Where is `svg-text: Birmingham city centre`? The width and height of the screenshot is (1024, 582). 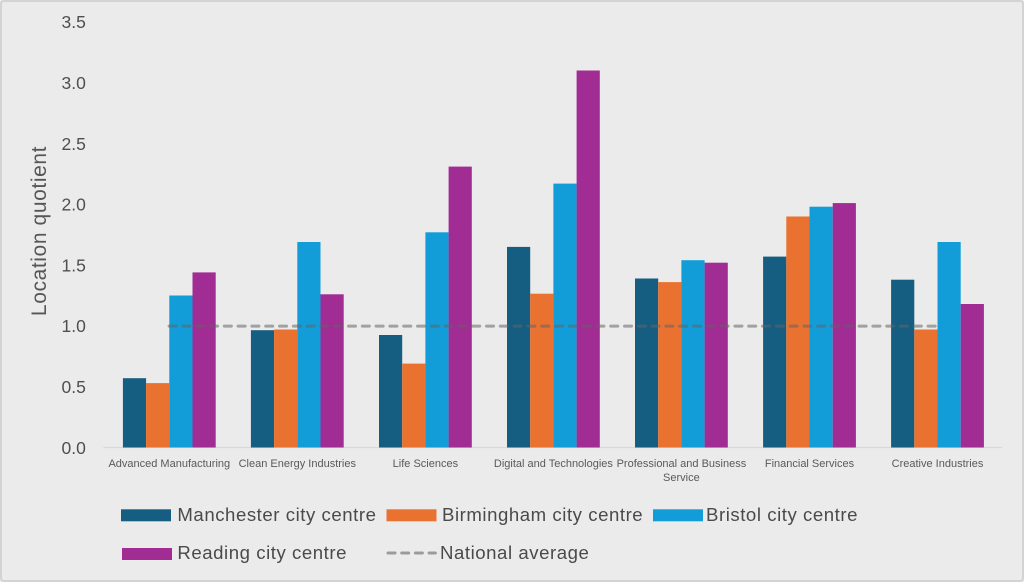
svg-text: Birmingham city centre is located at coordinates (542, 514).